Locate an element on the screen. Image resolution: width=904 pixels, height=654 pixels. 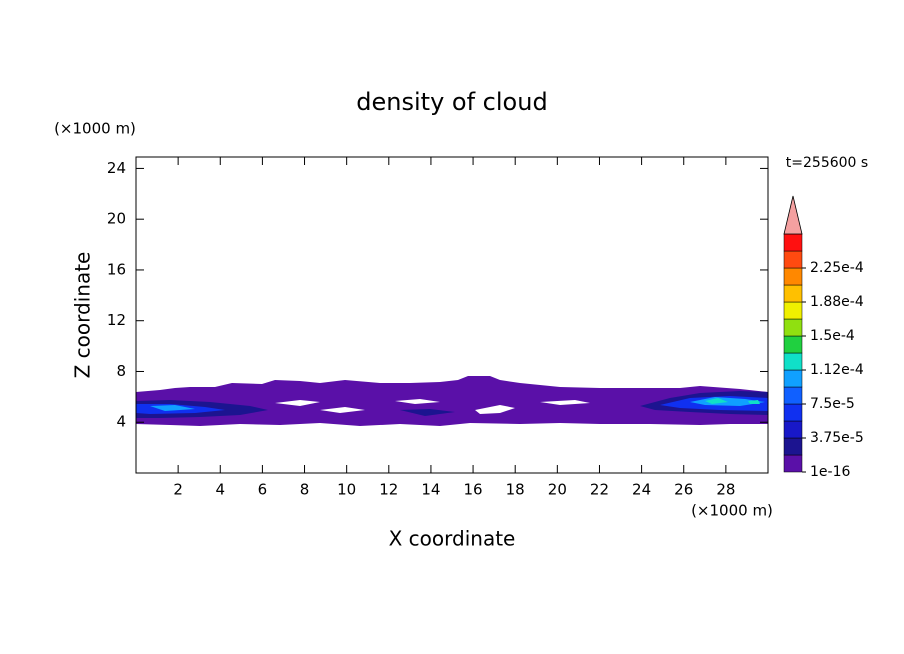
colorbar-label: 1.88e-4 is located at coordinates (837, 302).